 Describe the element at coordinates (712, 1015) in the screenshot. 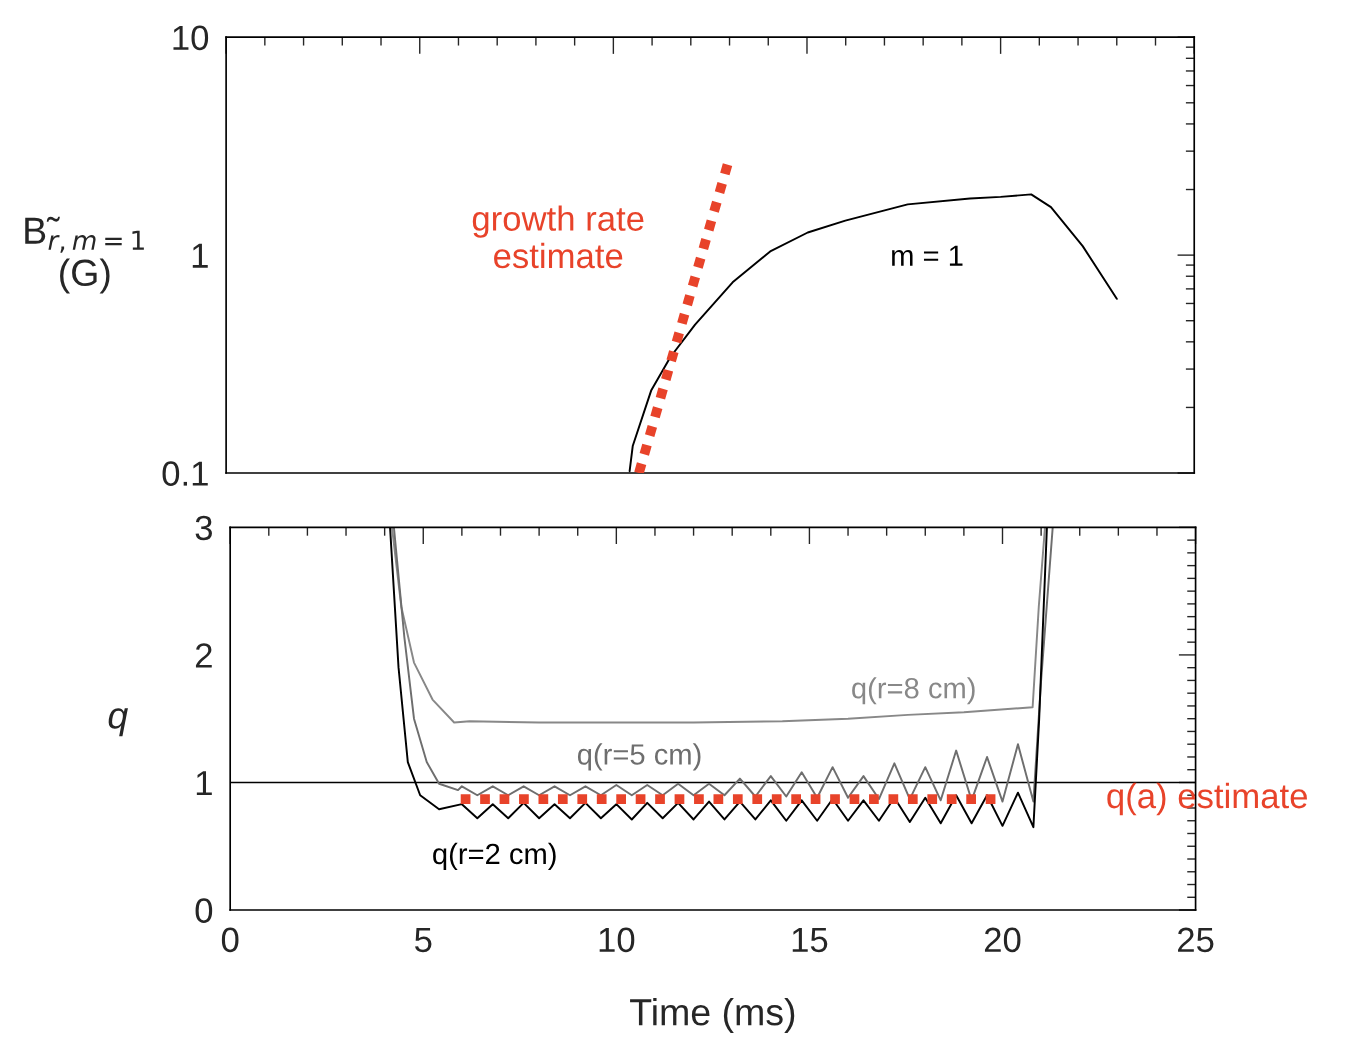

I see `x-axis-title: Time (ms)` at that location.